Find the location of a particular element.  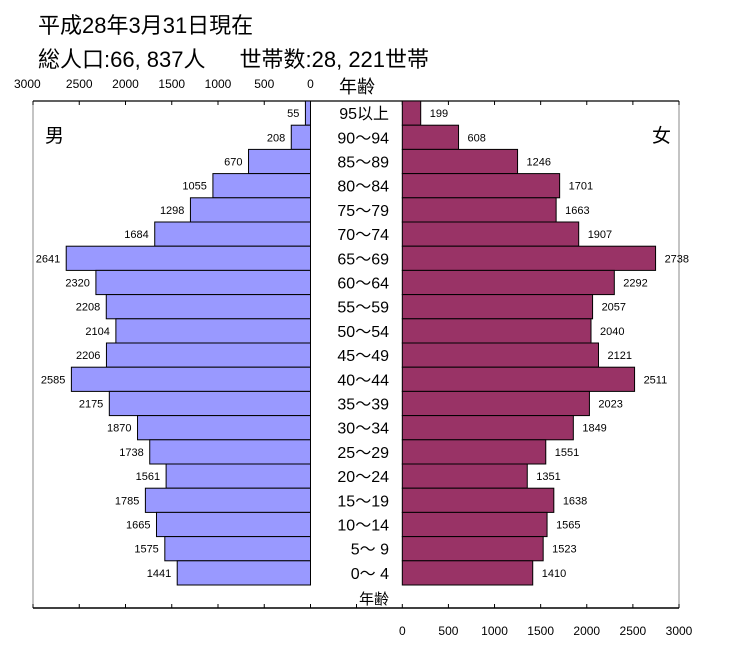

female-data-label: 1701 is located at coordinates (581, 187).